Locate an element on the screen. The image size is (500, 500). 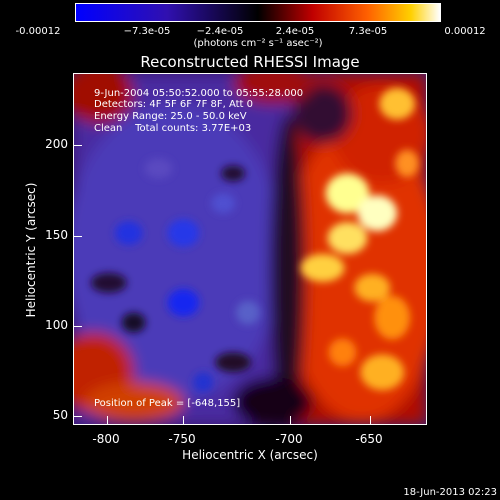
x-tick-label: -650 is located at coordinates (369, 439).